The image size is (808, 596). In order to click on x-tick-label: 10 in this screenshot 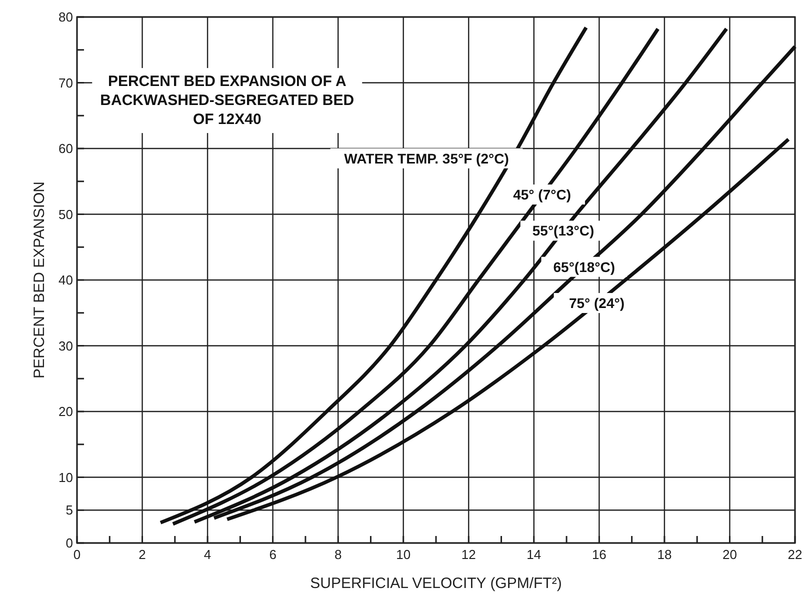, I will do `click(403, 554)`.